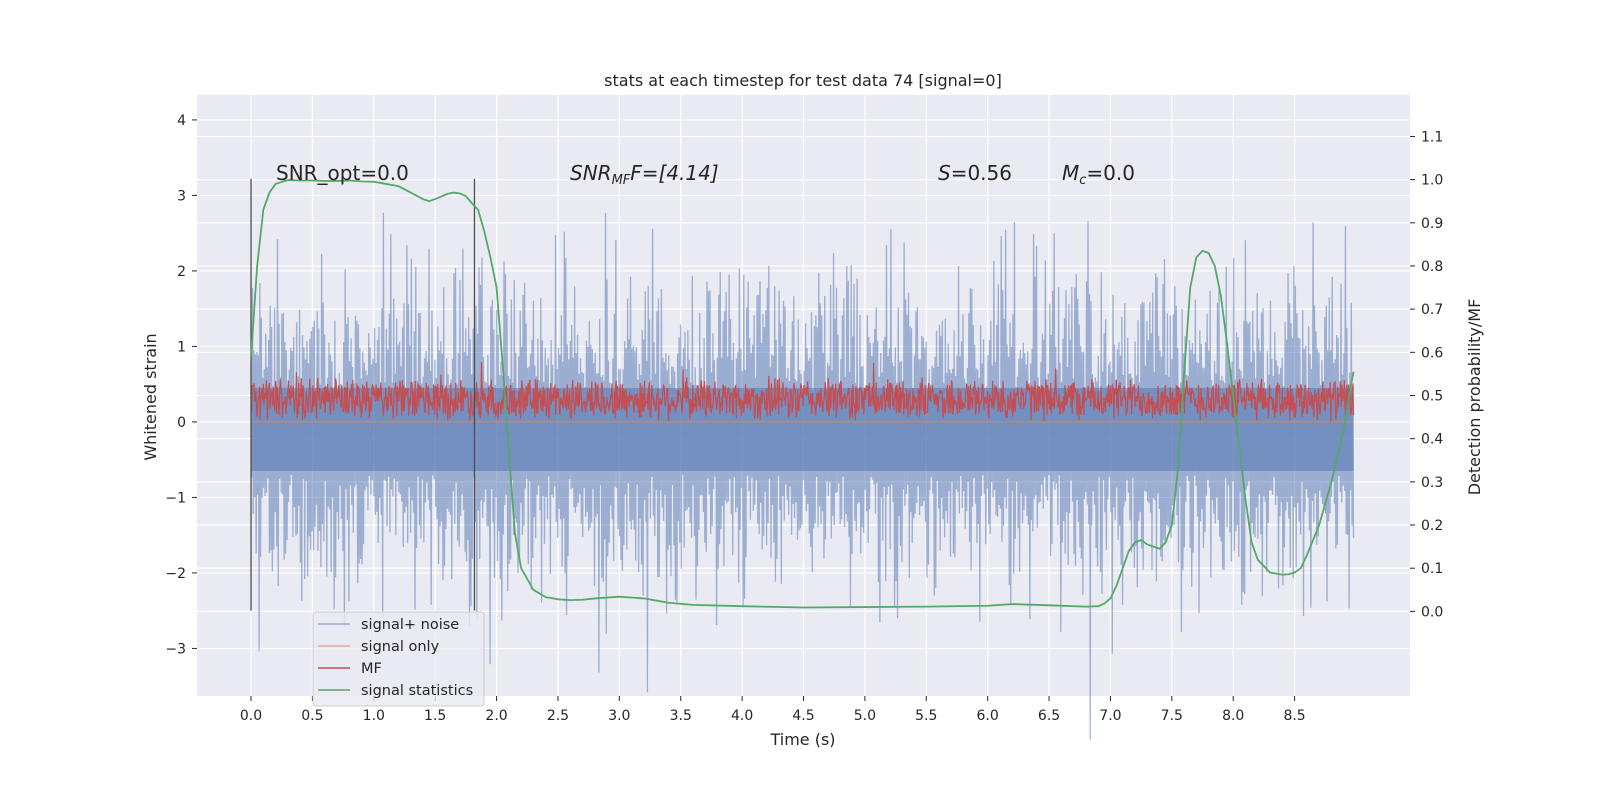  I want to click on annotation-s: S=0.56, so click(975, 173).